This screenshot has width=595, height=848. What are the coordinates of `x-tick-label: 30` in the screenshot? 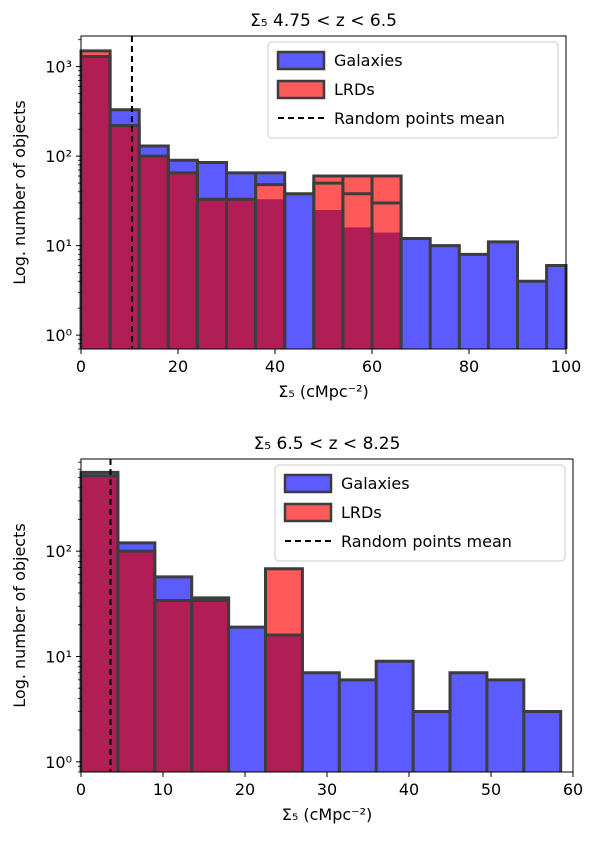 It's located at (327, 789).